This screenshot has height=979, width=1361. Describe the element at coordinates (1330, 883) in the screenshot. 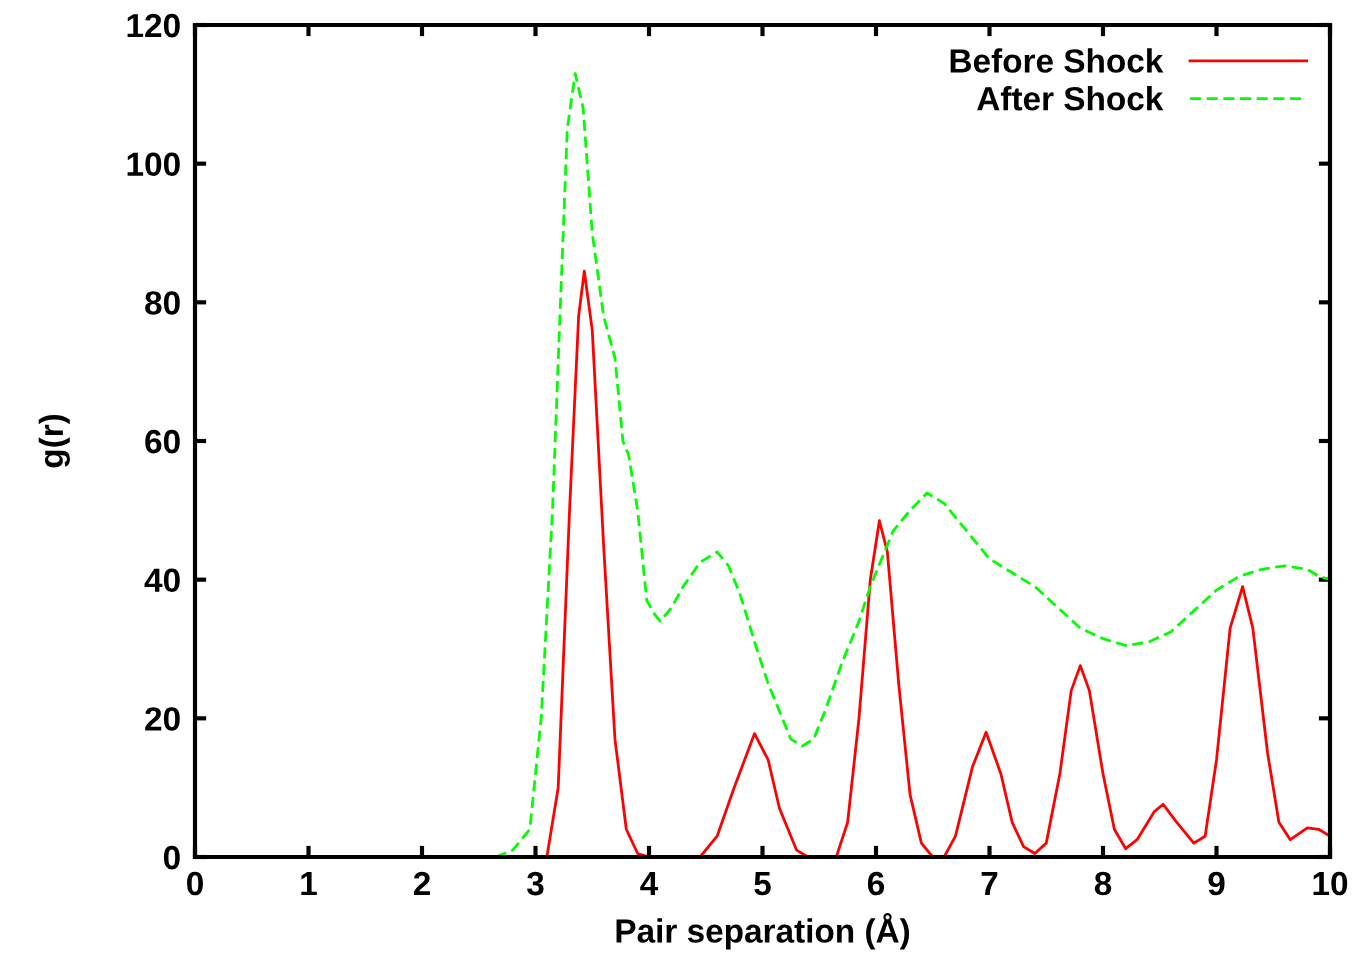

I see `x-tick-label: 10` at that location.